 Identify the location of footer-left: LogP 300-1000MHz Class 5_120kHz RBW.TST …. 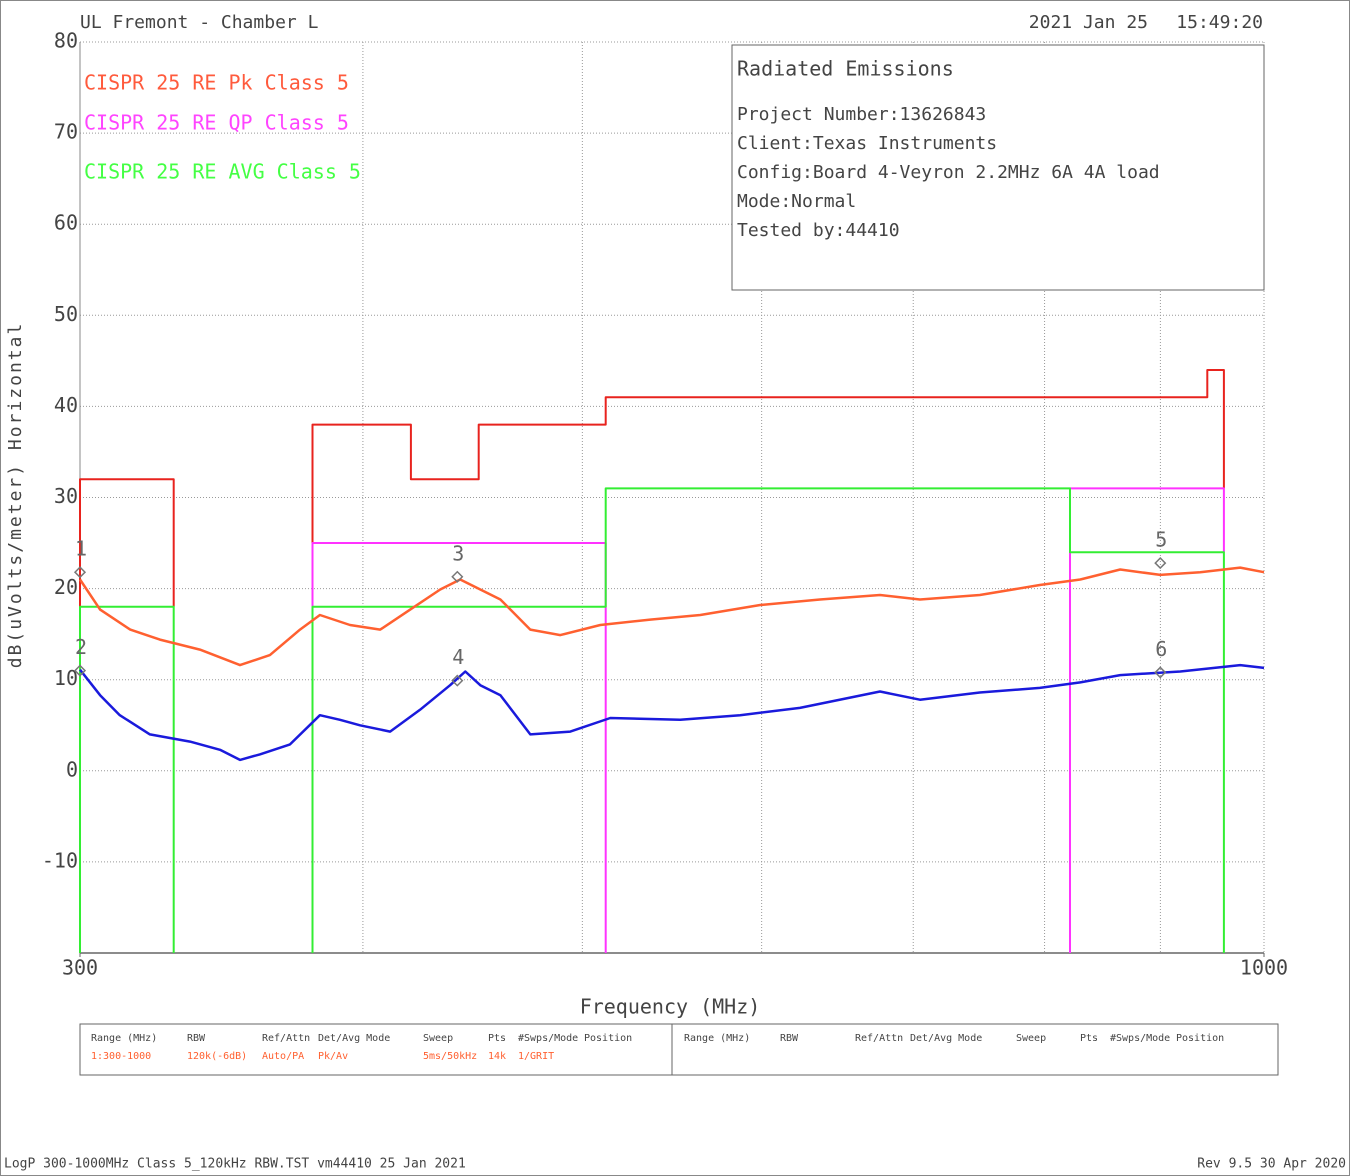
(235, 1164).